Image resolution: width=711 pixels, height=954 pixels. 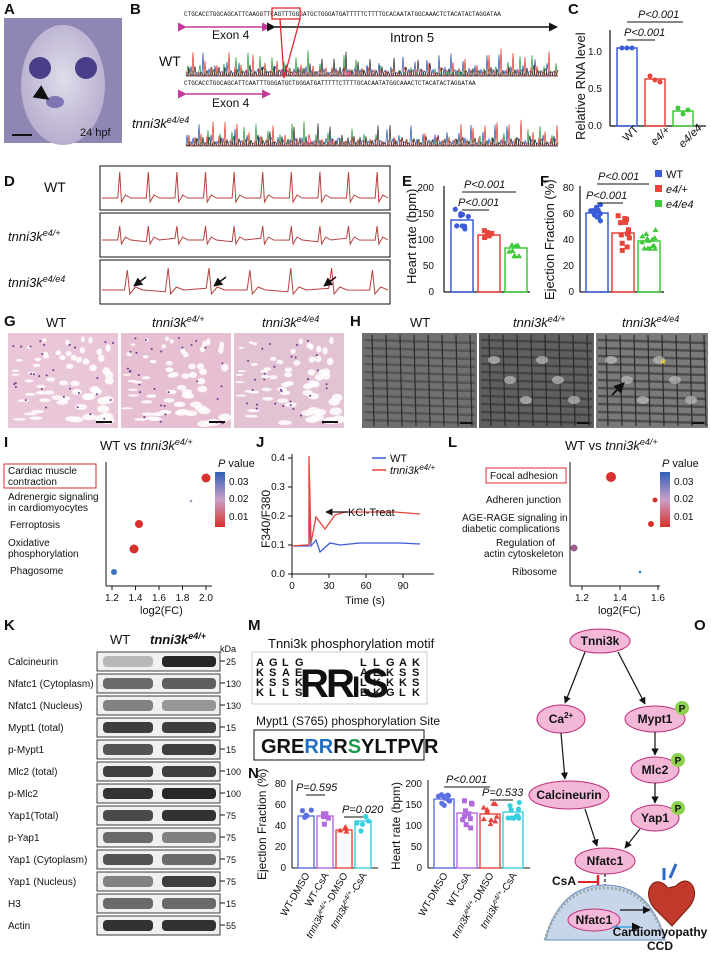 I want to click on l-xtick: 1.4, so click(x=620, y=598).